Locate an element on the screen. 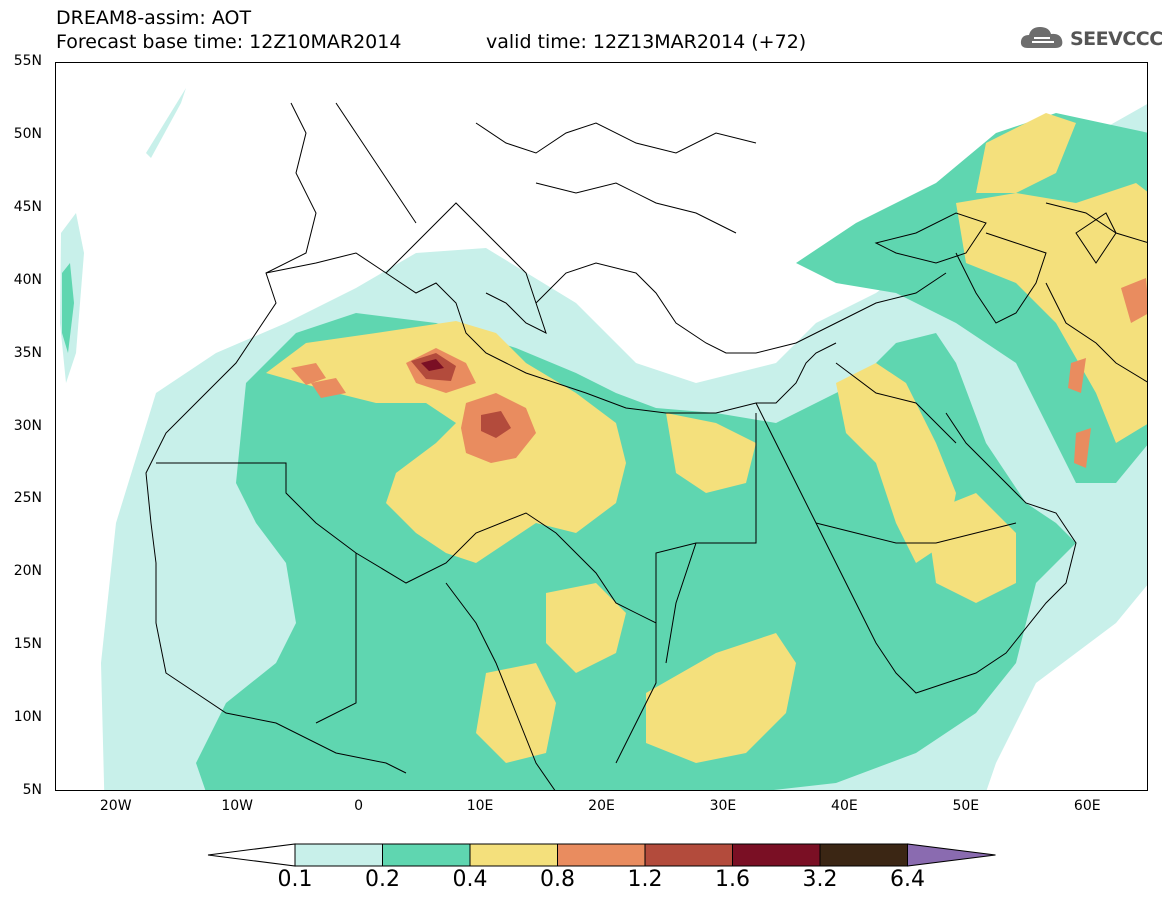  latitude-tick-label: 55N is located at coordinates (27, 61).